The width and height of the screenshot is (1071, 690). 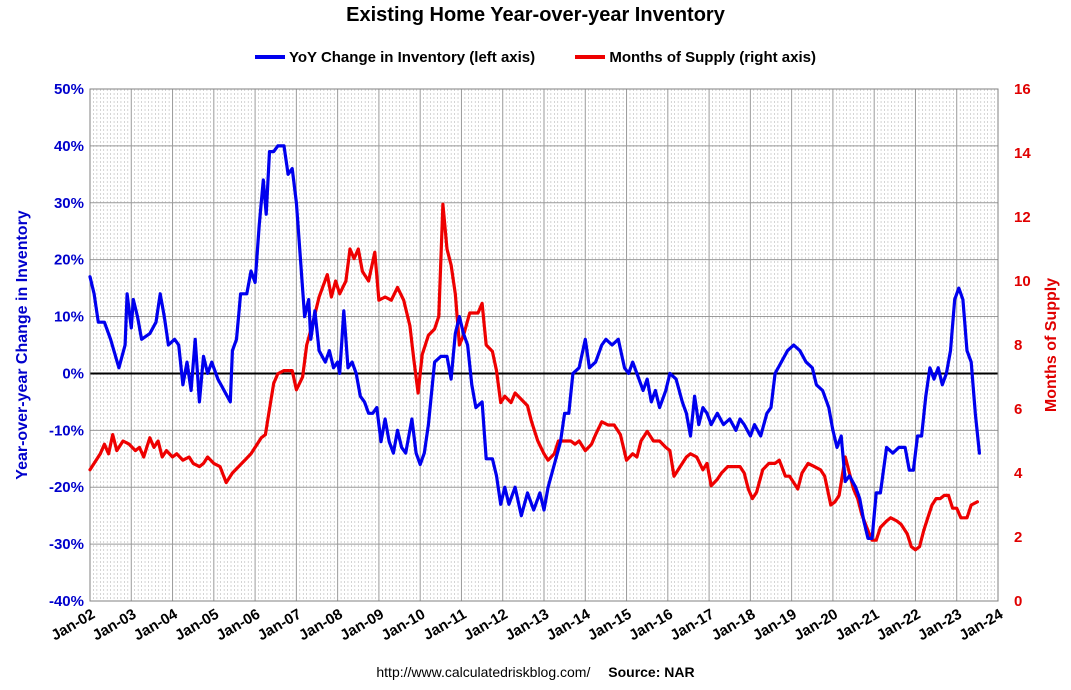 What do you see at coordinates (535, 15) in the screenshot?
I see `chart-title: Existing Home Year-over-year Inventory` at bounding box center [535, 15].